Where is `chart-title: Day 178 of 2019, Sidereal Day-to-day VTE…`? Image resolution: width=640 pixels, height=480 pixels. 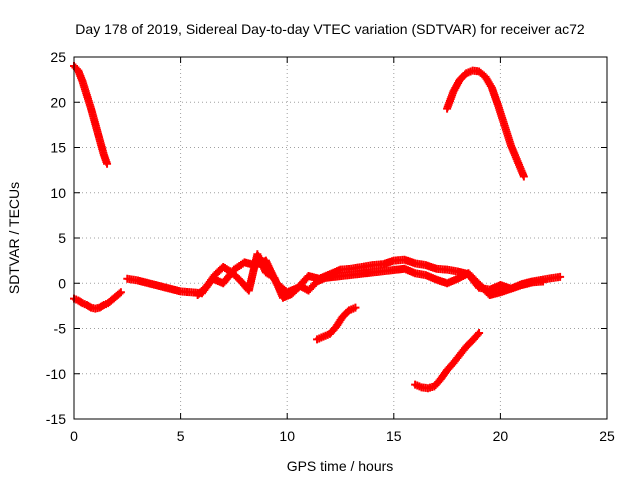
chart-title: Day 178 of 2019, Sidereal Day-to-day VTE… is located at coordinates (330, 29).